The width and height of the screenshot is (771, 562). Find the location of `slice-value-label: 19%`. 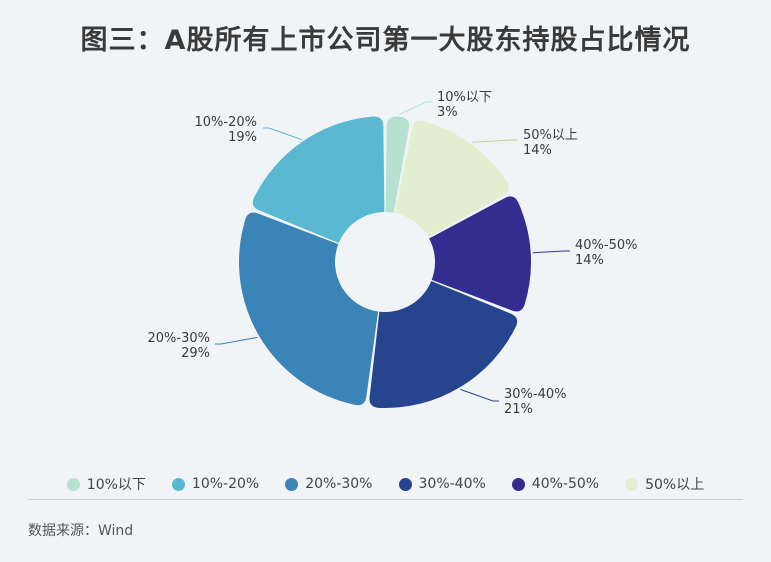

slice-value-label: 19% is located at coordinates (242, 137).